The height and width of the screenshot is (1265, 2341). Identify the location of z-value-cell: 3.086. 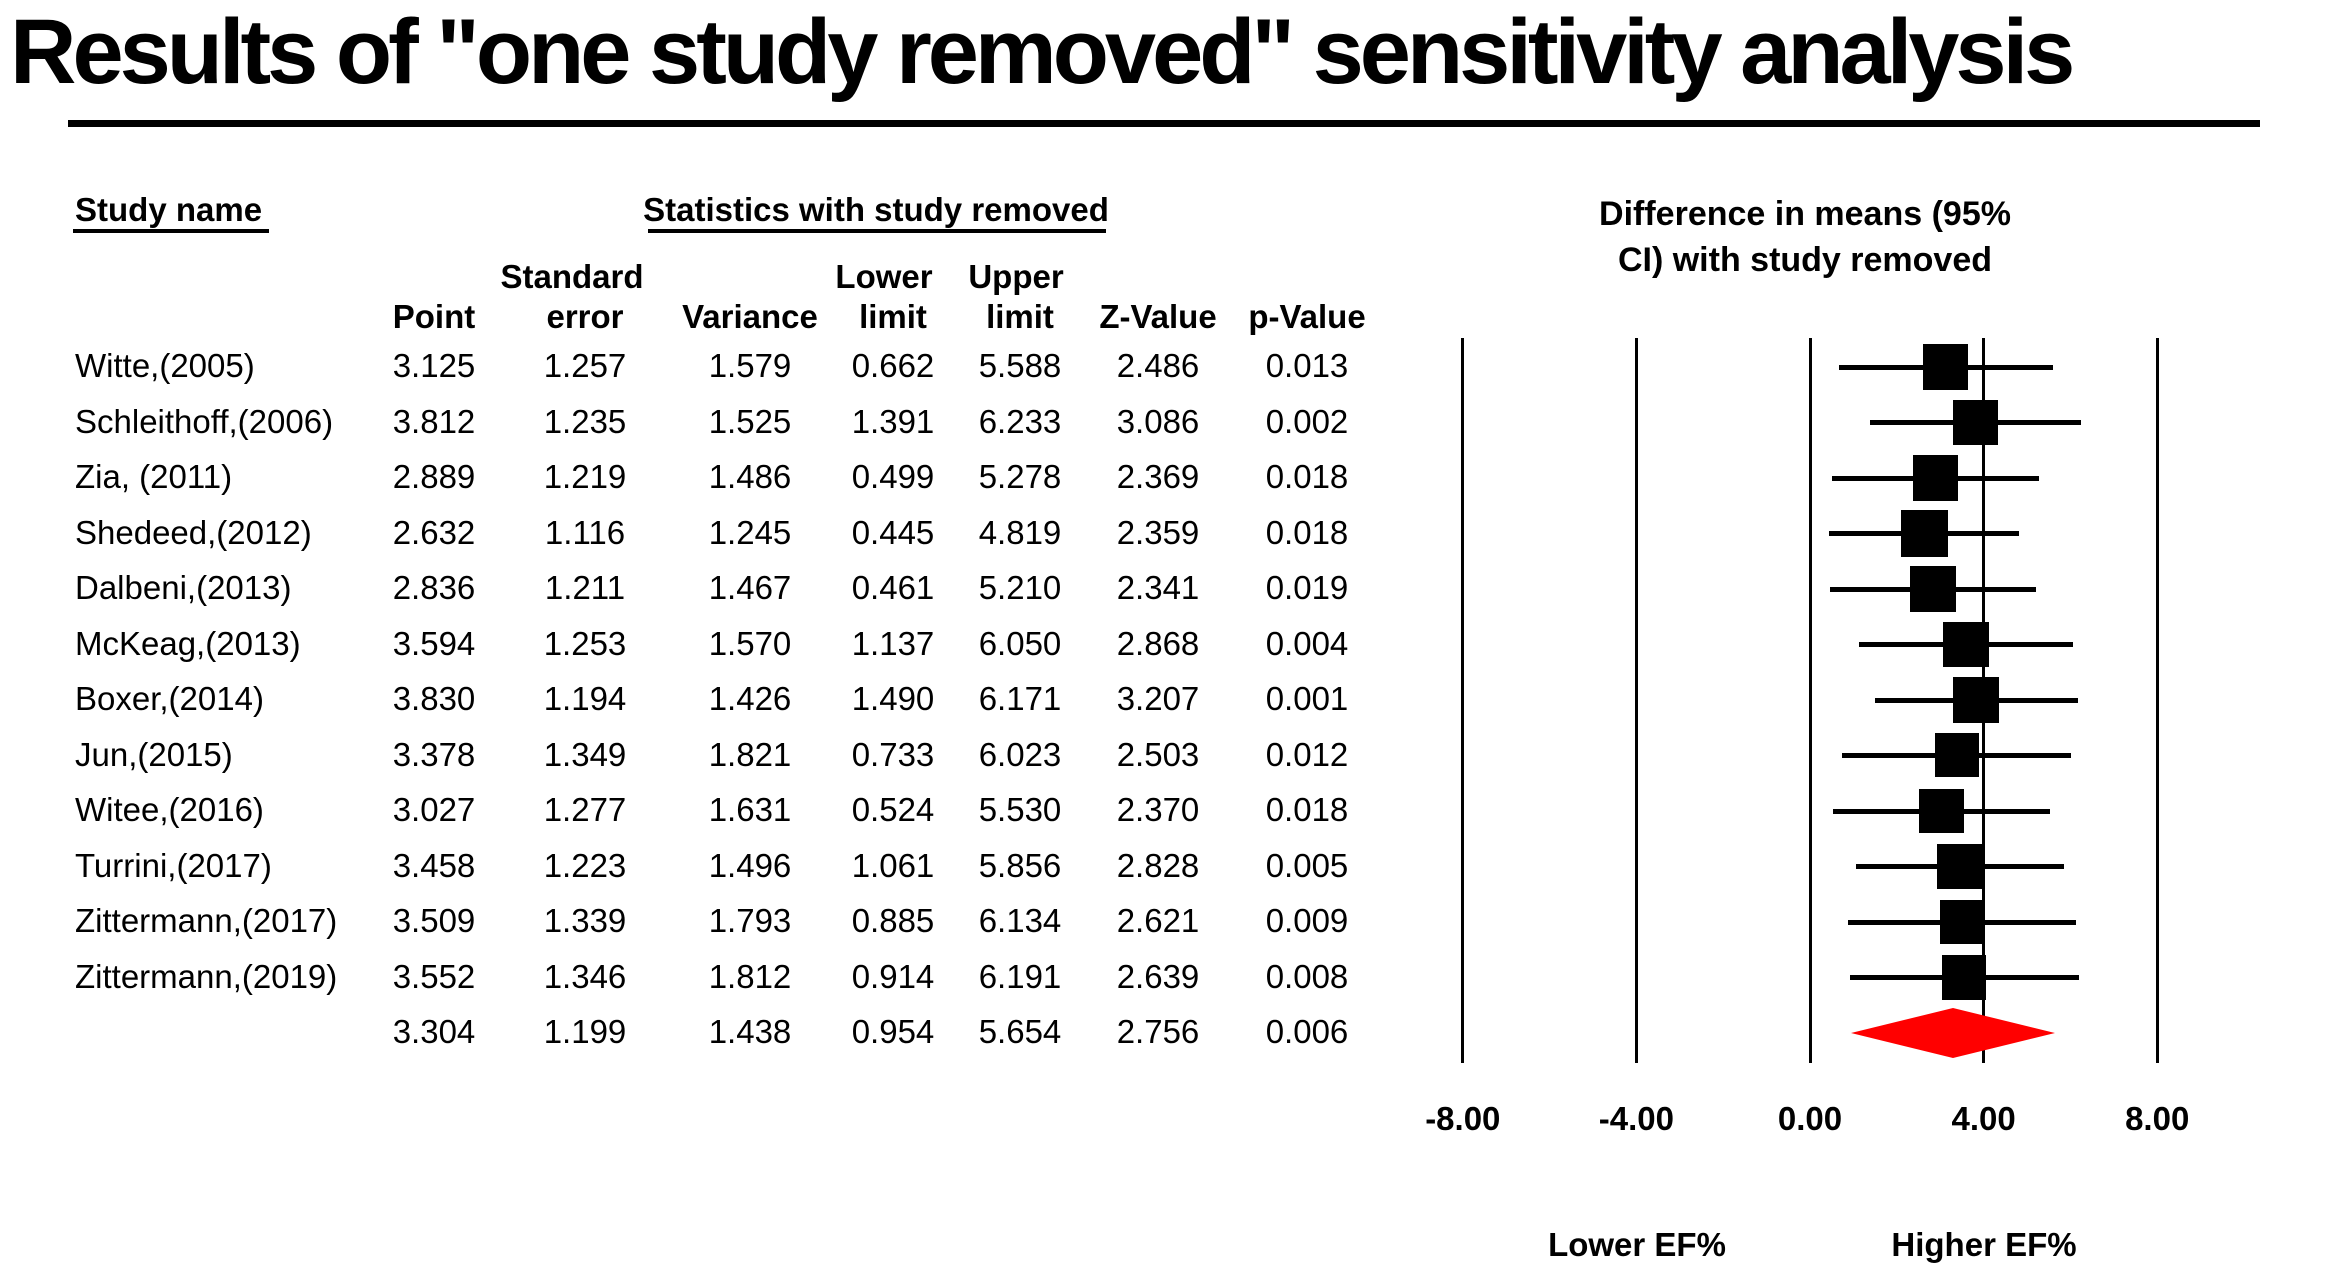
(1158, 421).